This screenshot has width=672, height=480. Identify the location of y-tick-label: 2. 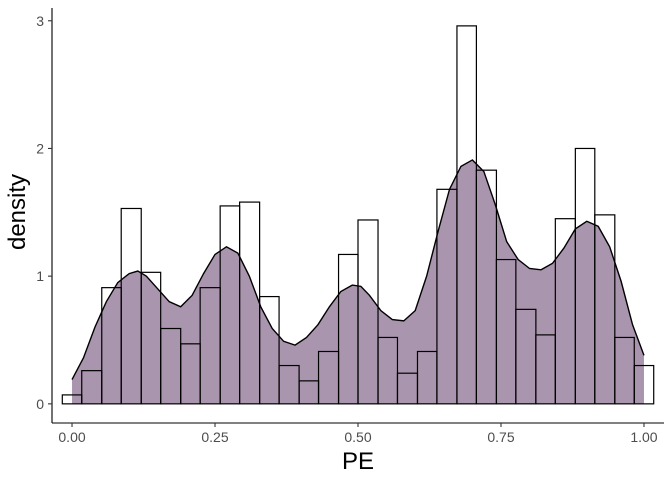
(40, 148).